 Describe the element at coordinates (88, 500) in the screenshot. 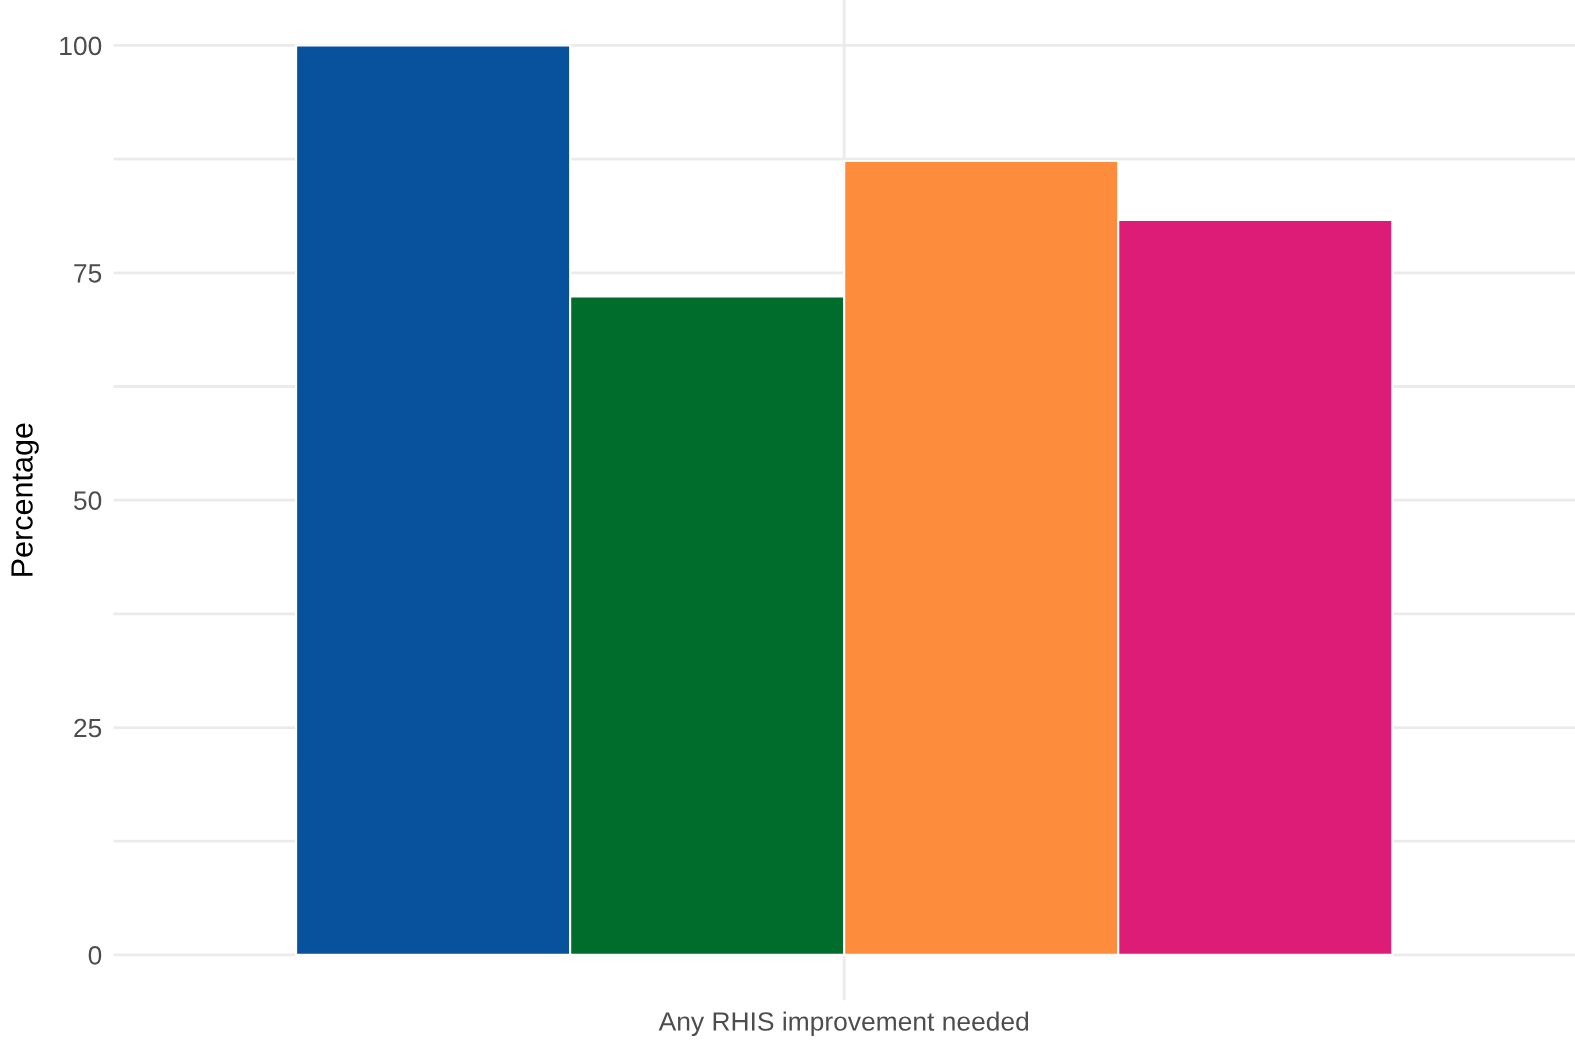

I see `y-tick-label: 50` at that location.